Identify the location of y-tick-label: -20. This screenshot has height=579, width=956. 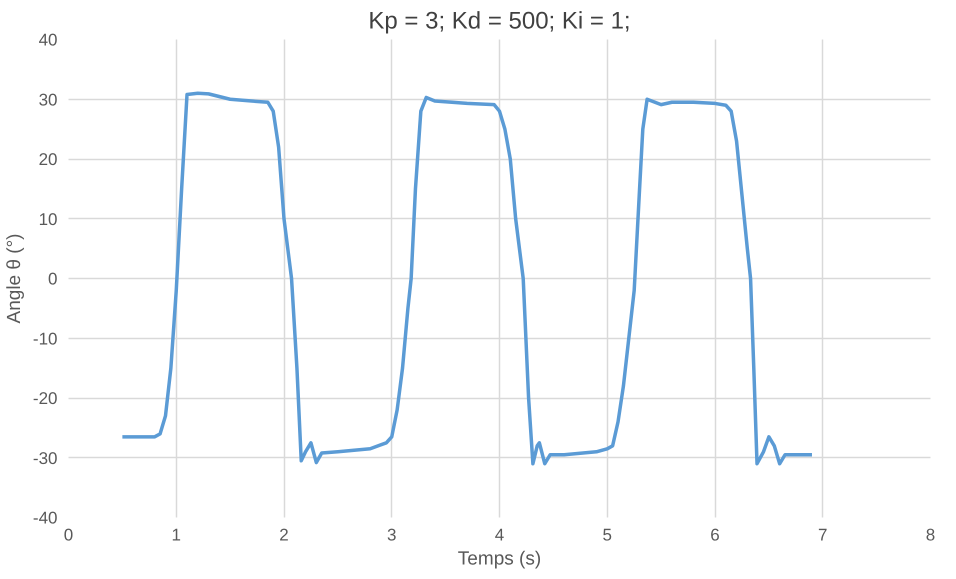
(45, 398).